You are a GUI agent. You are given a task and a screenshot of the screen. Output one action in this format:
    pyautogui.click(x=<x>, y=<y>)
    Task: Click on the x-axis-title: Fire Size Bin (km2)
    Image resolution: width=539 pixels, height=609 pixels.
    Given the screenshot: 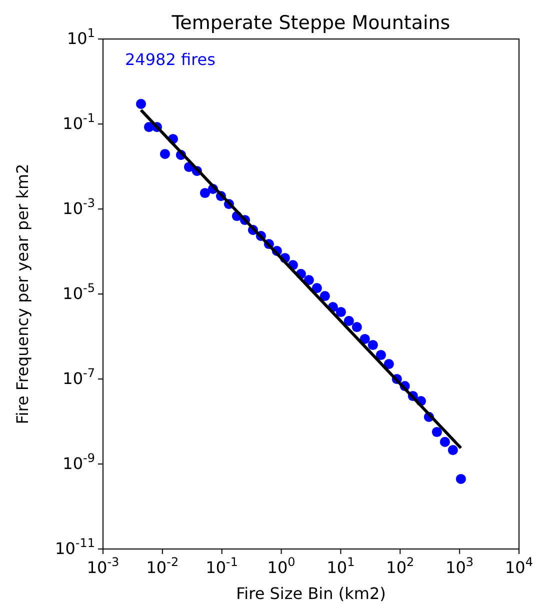 What is the action you would take?
    pyautogui.click(x=311, y=593)
    